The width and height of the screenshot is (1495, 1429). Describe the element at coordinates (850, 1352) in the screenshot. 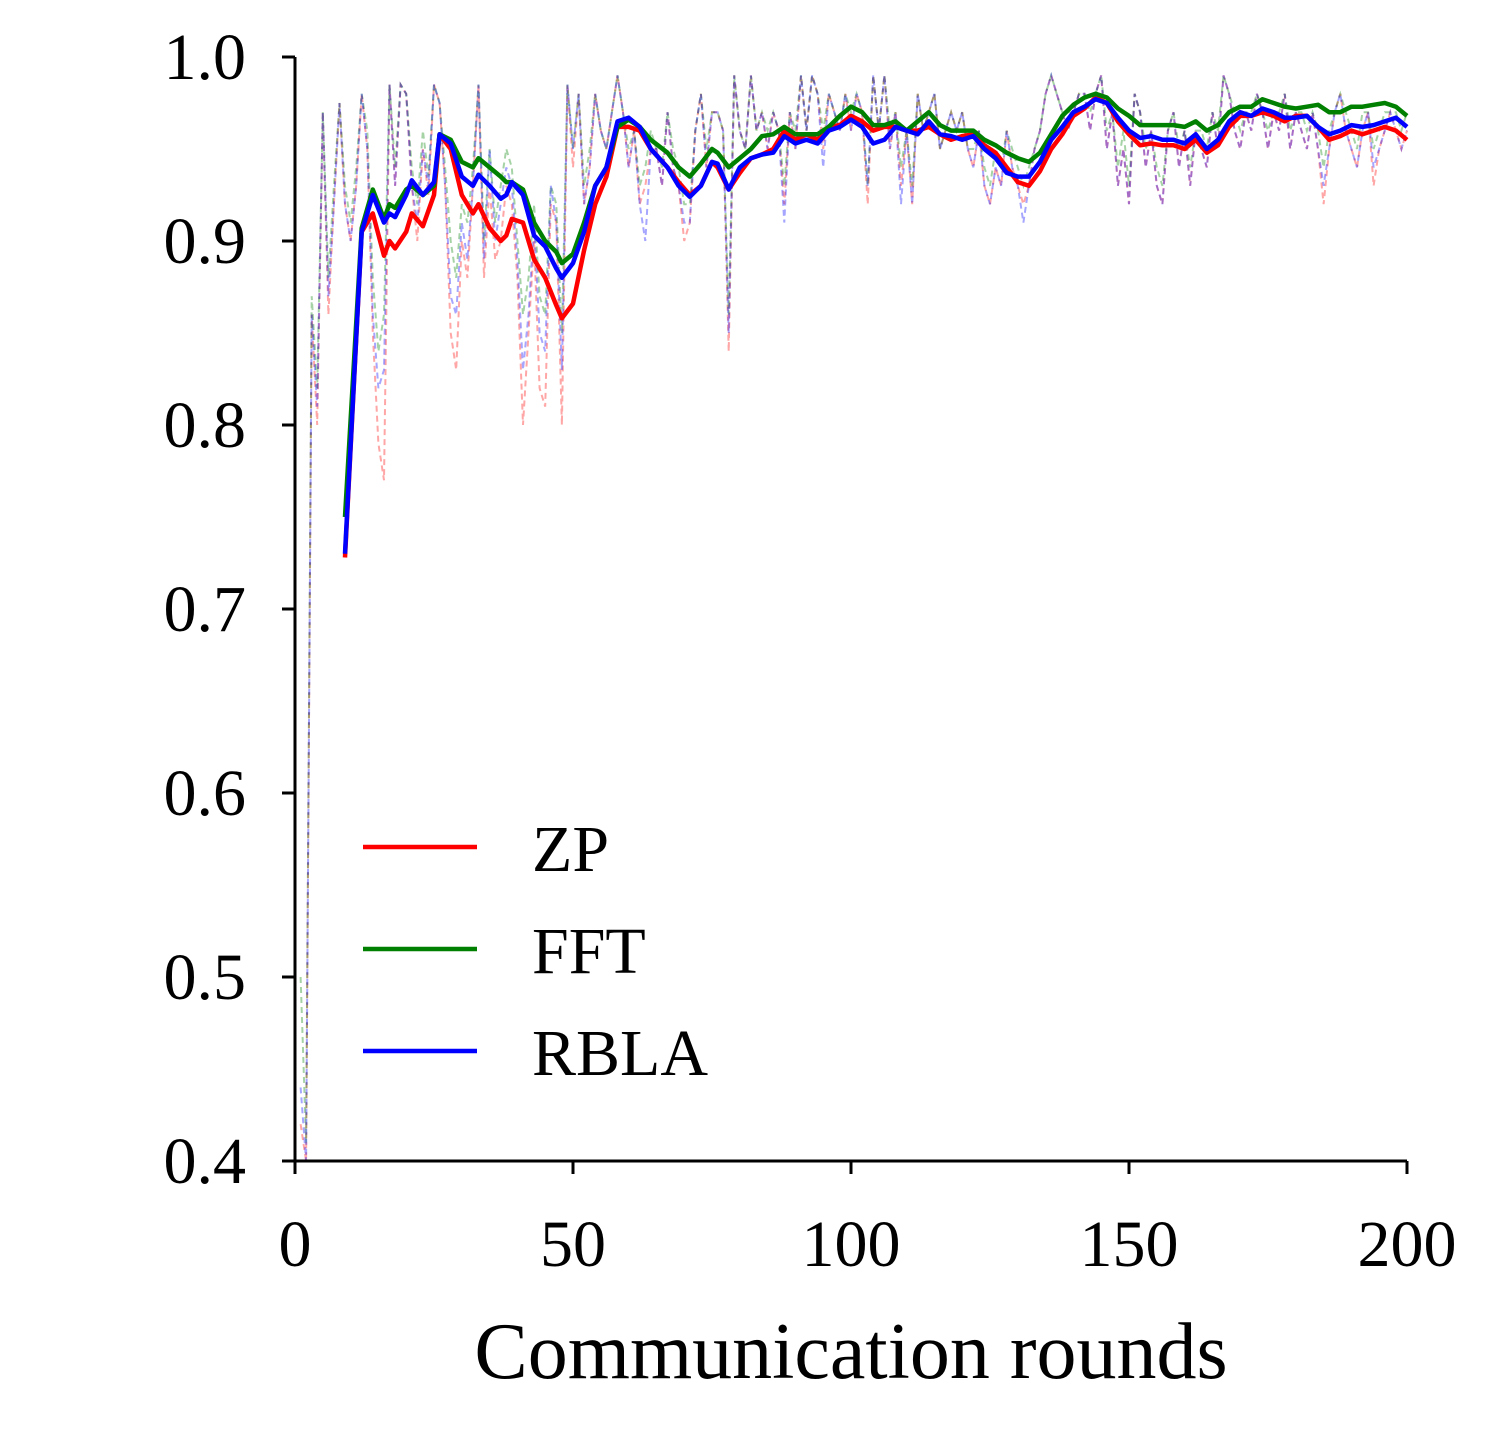

I see `x-axis-label: Communication rounds` at that location.